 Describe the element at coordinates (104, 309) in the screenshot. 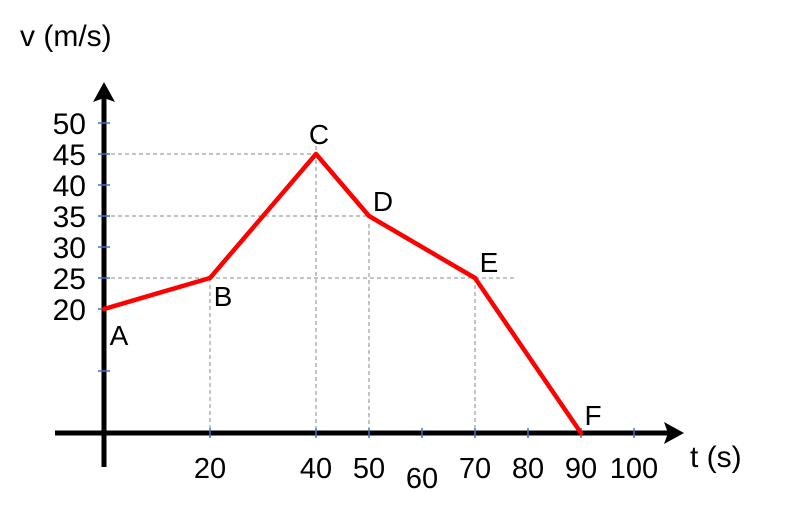

I see `point-A` at that location.